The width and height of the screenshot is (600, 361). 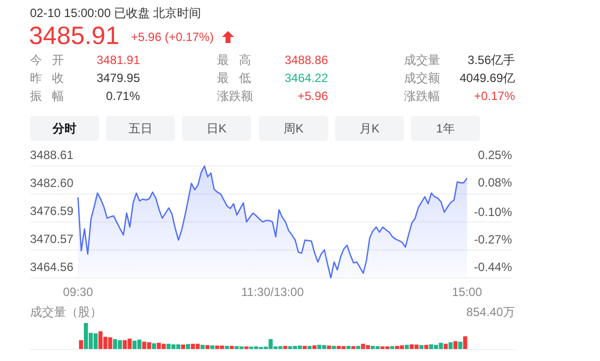 I want to click on text: 3488.86, so click(x=306, y=60).